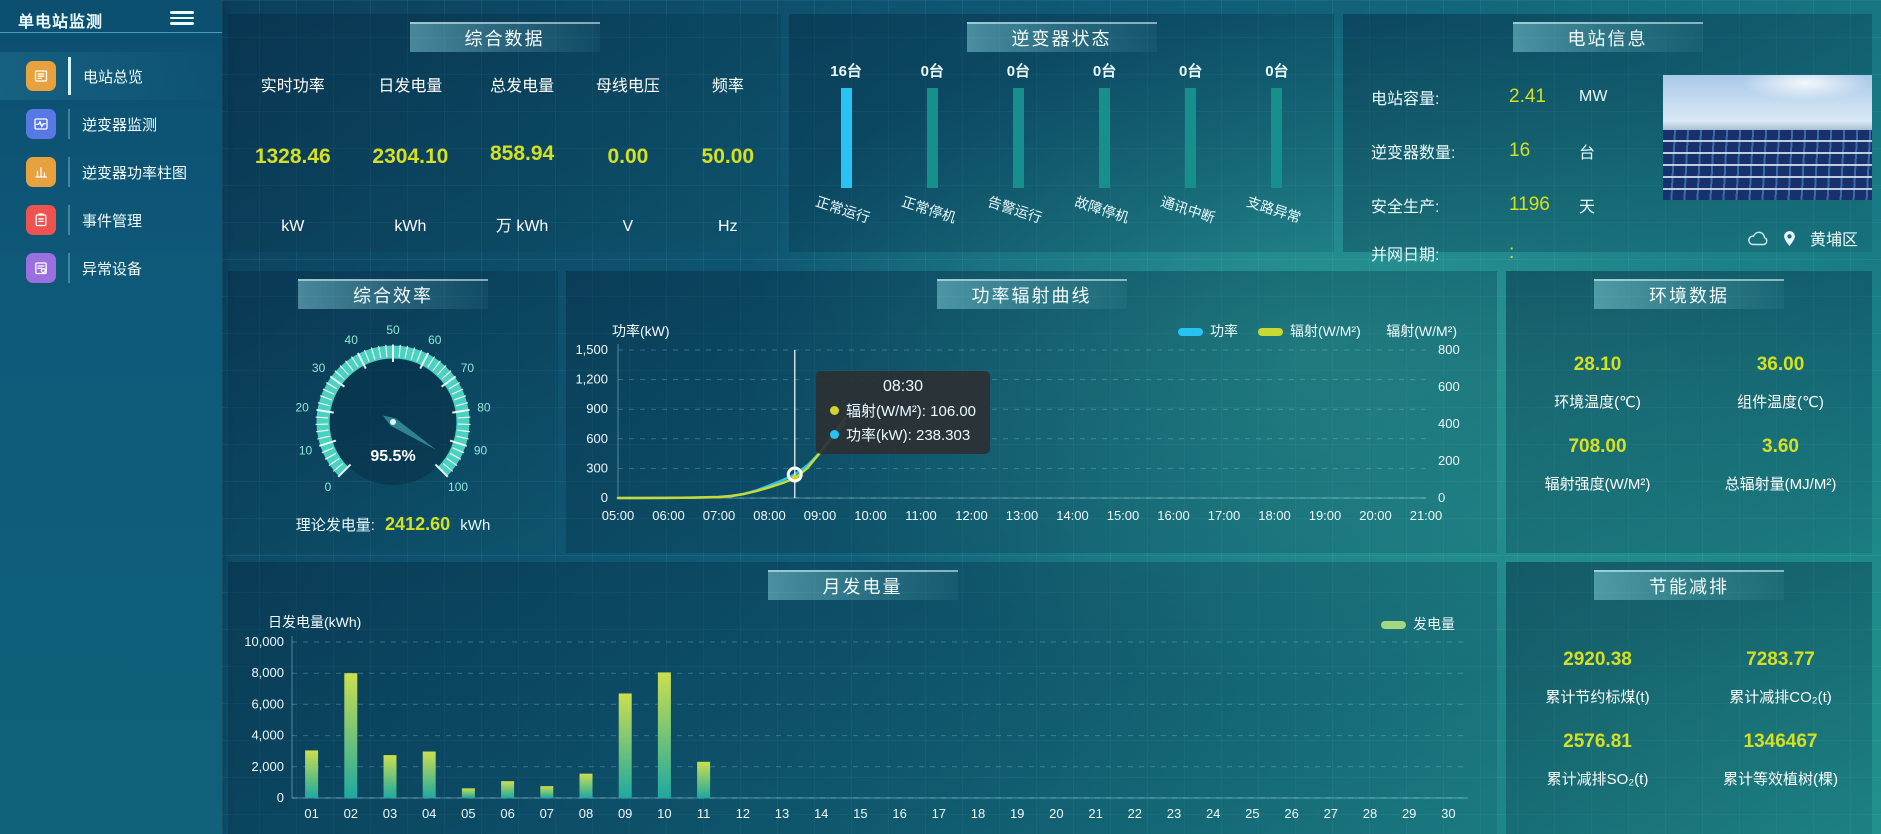 The width and height of the screenshot is (1881, 834). I want to click on sidebar-item-label: 电站总览, so click(113, 77).